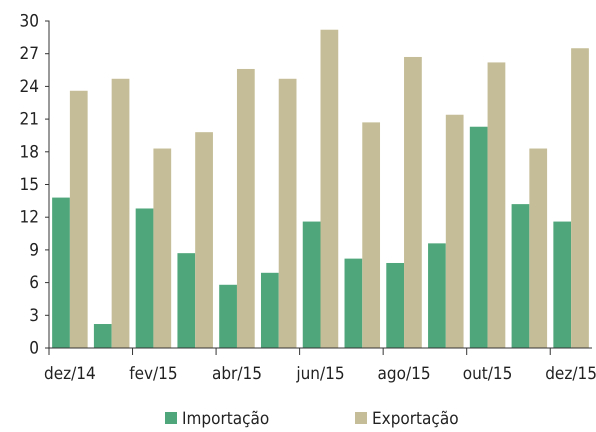 The width and height of the screenshot is (596, 432). Describe the element at coordinates (29, 54) in the screenshot. I see `y-tick-label: 27` at that location.